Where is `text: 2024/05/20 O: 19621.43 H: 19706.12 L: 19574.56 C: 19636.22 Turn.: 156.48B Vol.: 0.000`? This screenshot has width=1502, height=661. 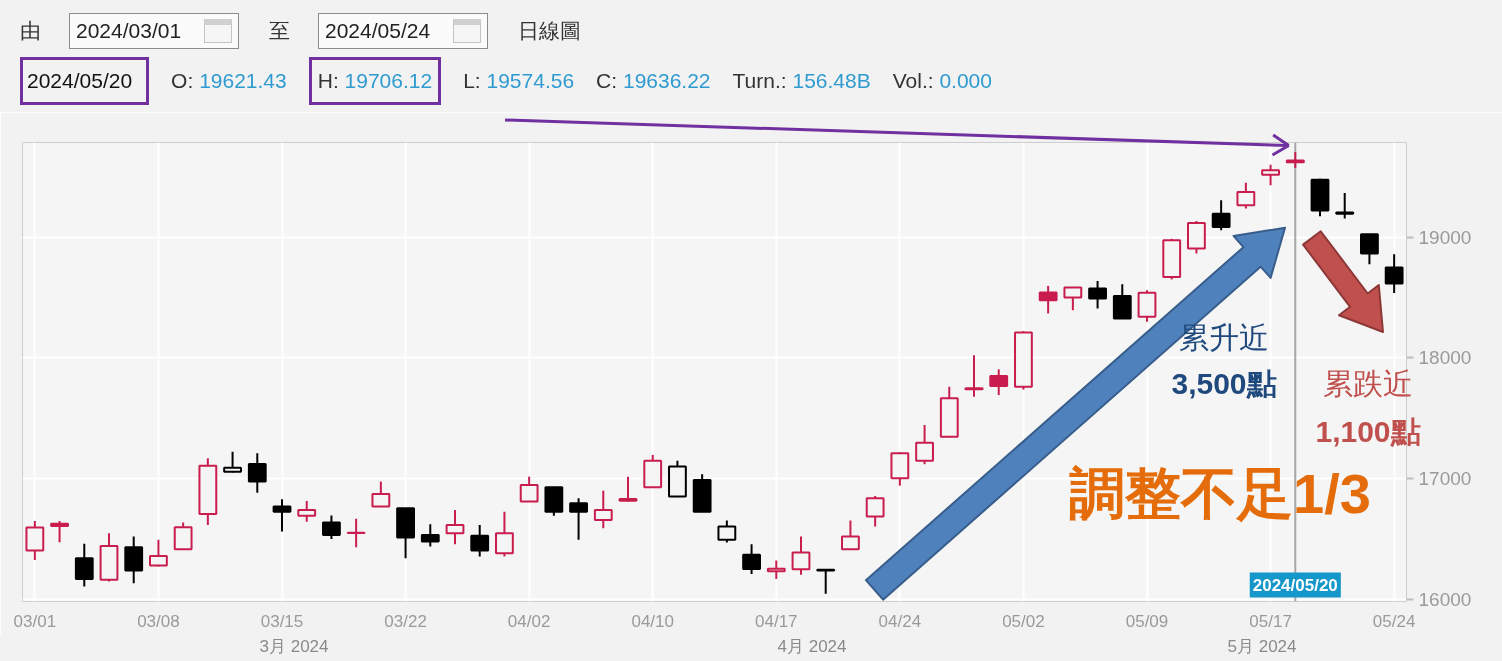
text: 2024/05/20 O: 19621.43 H: 19706.12 L: 19574.56 C: 19636.22 Turn.: 156.48B Vol.: 0.000 is located at coordinates (509, 80).